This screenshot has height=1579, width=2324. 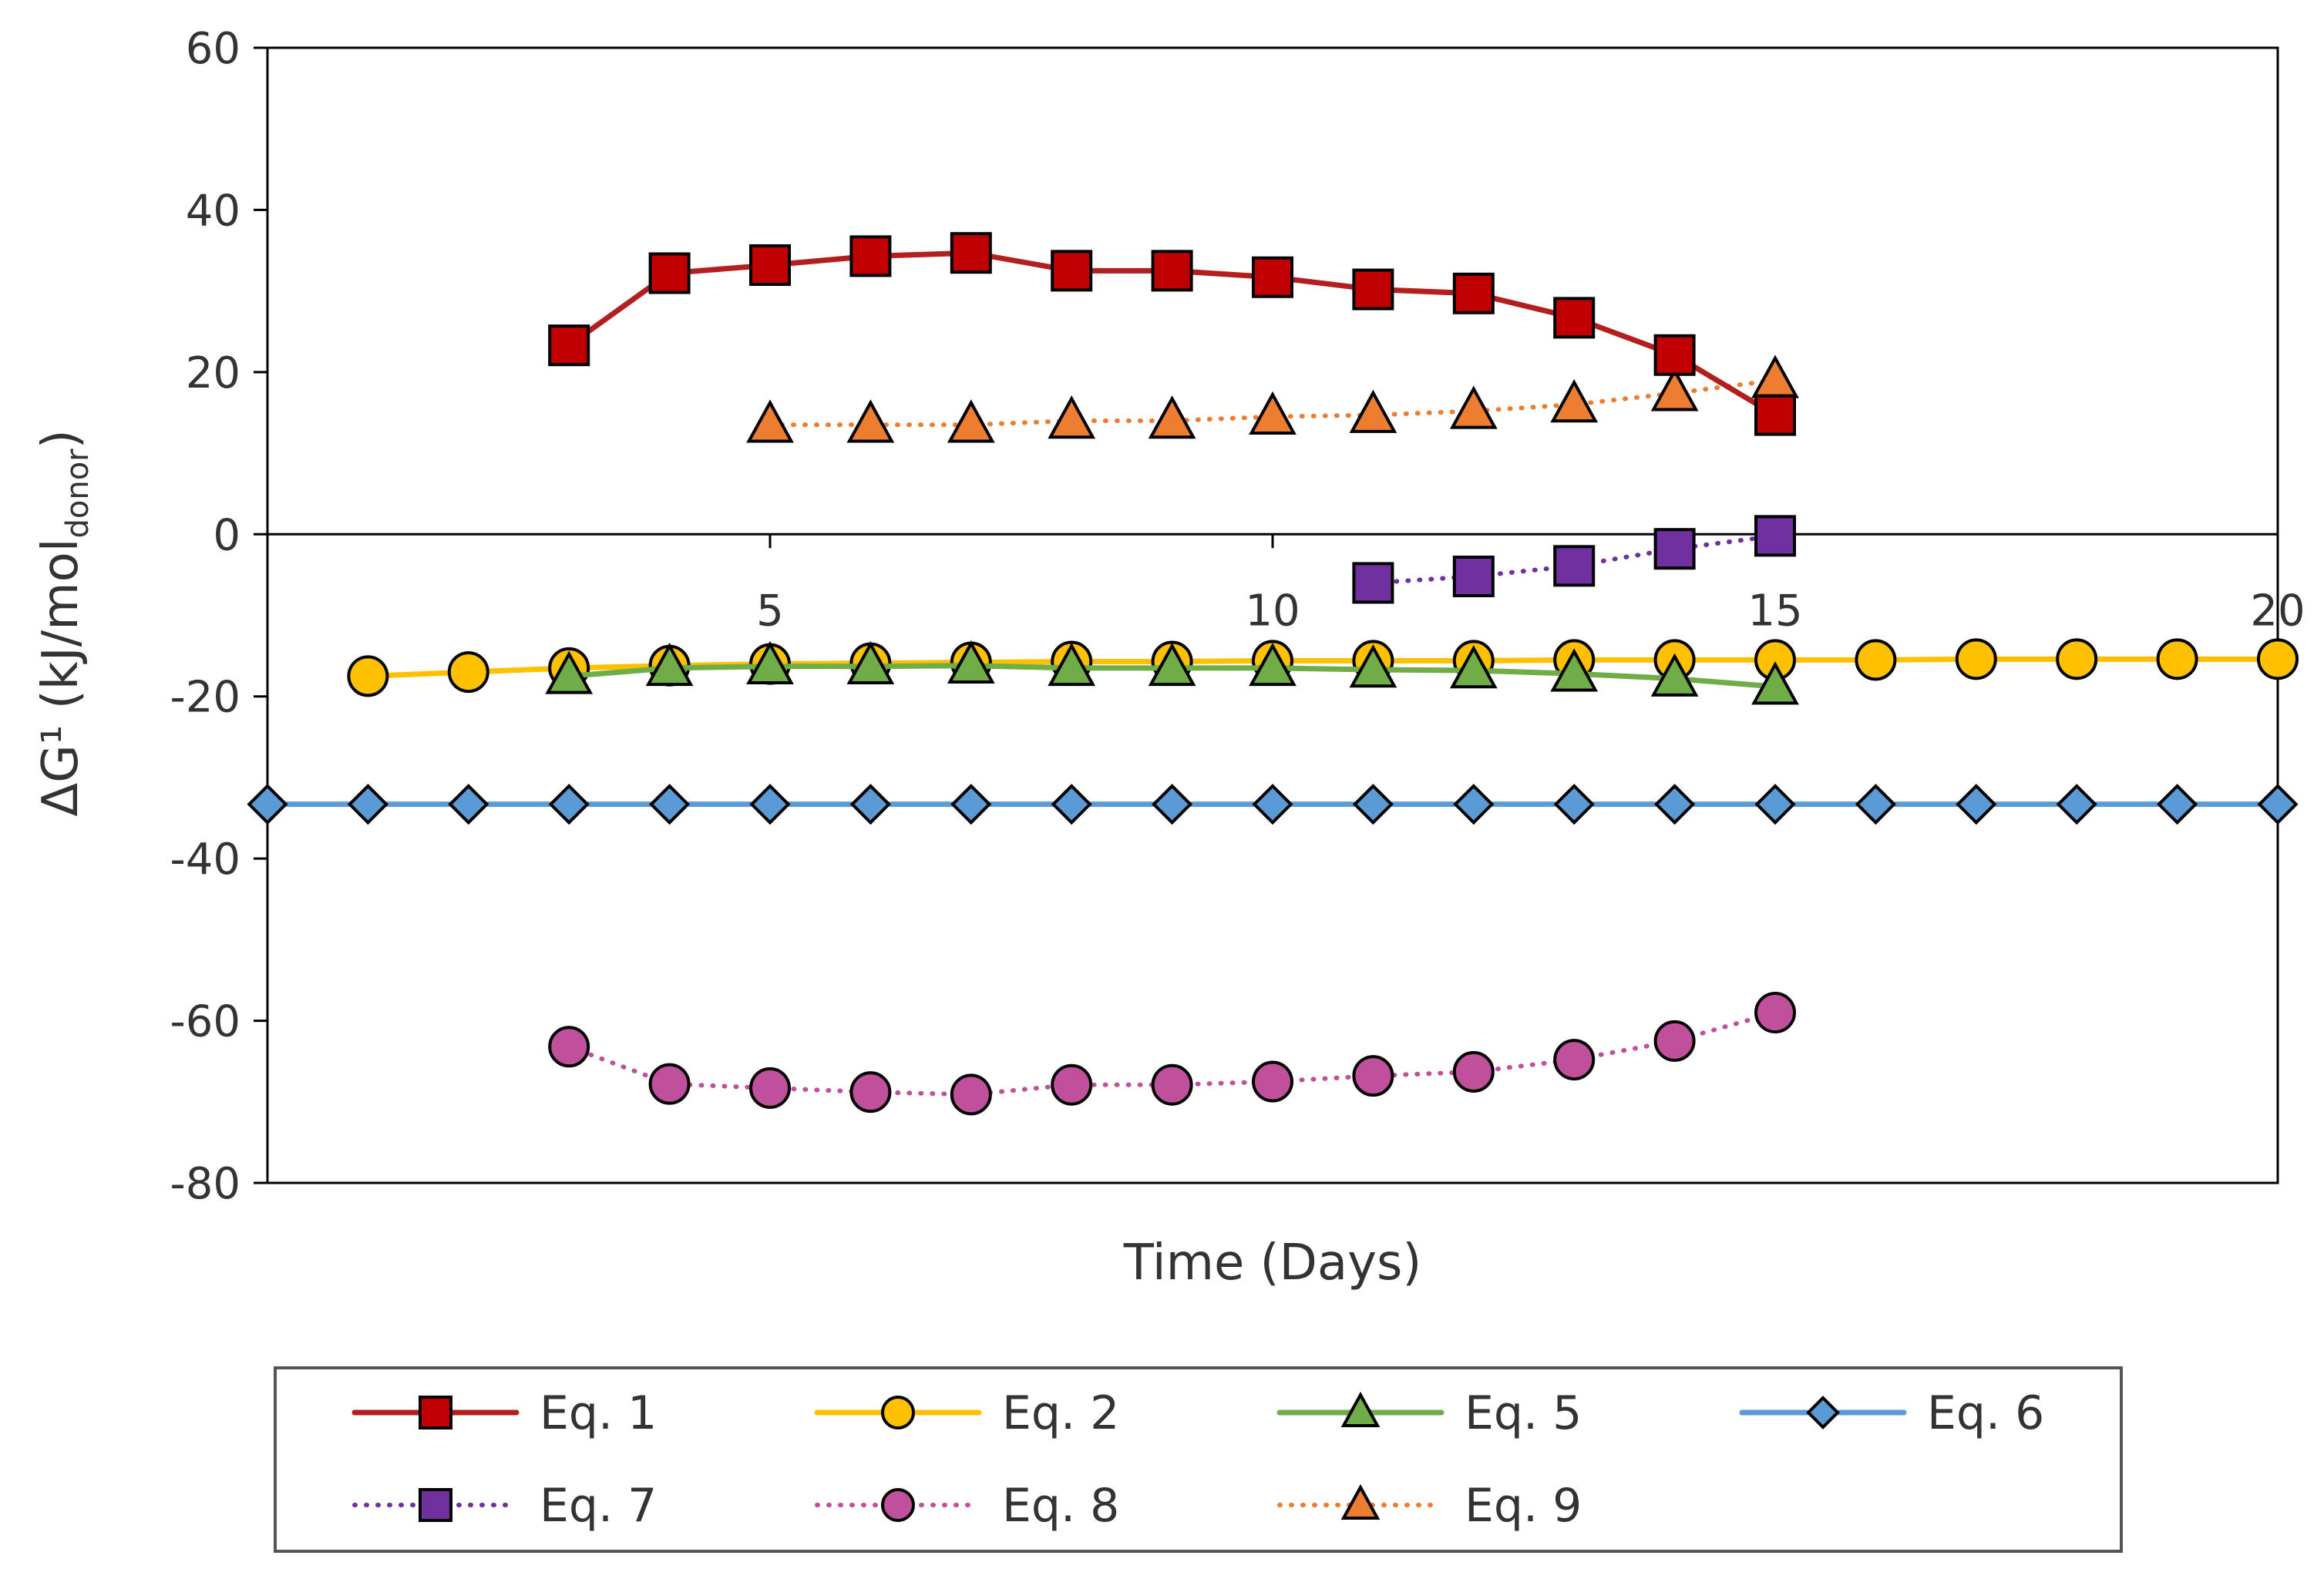 I want to click on legend-label: Eq. 1, so click(x=598, y=1413).